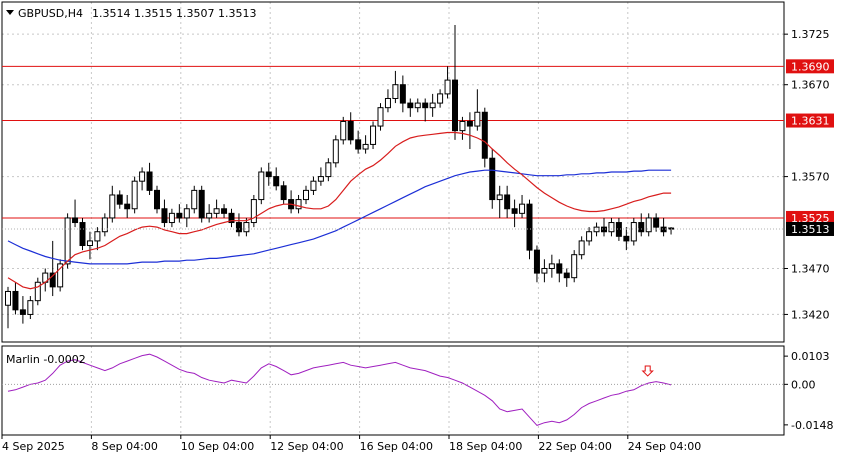 This screenshot has width=842, height=459. Describe the element at coordinates (50, 13) in the screenshot. I see `symbol-label: GBPUSD,H4` at that location.